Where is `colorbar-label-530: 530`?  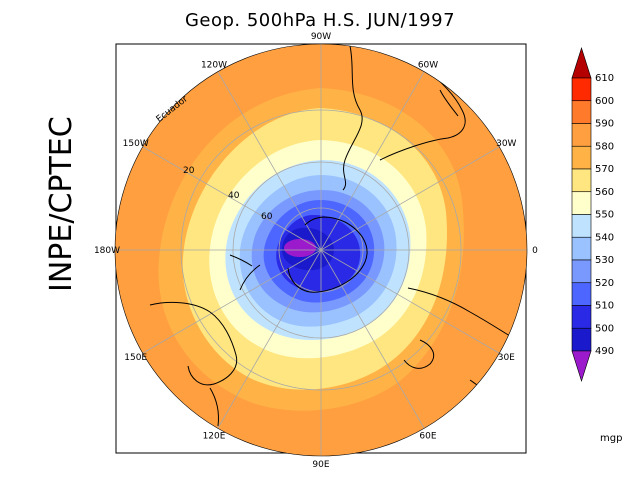
colorbar-label-530: 530 is located at coordinates (604, 260).